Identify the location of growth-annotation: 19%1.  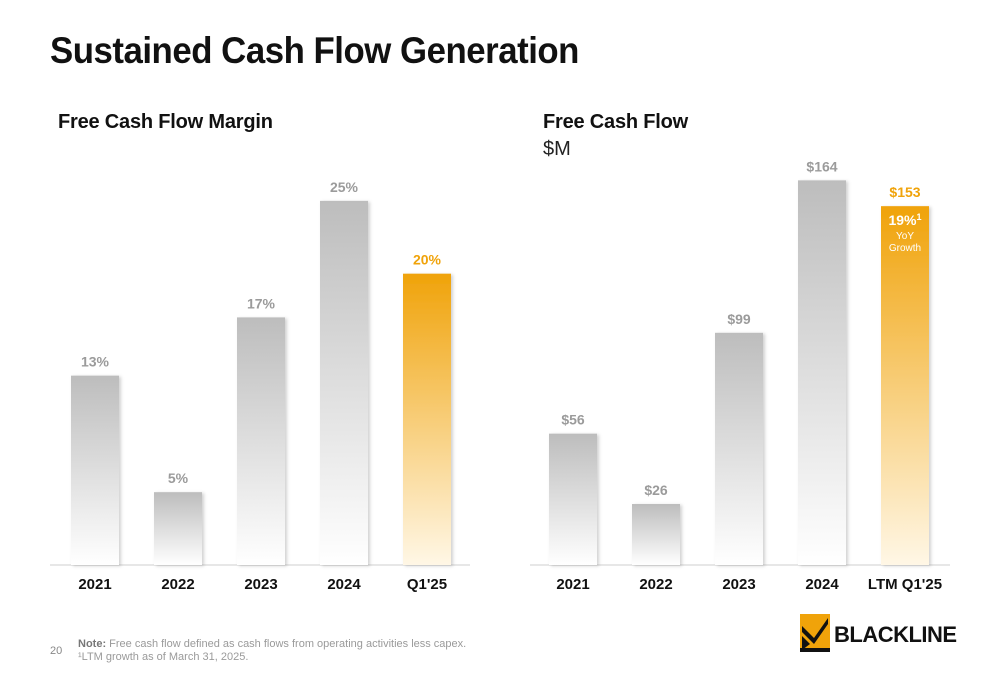
(904, 220).